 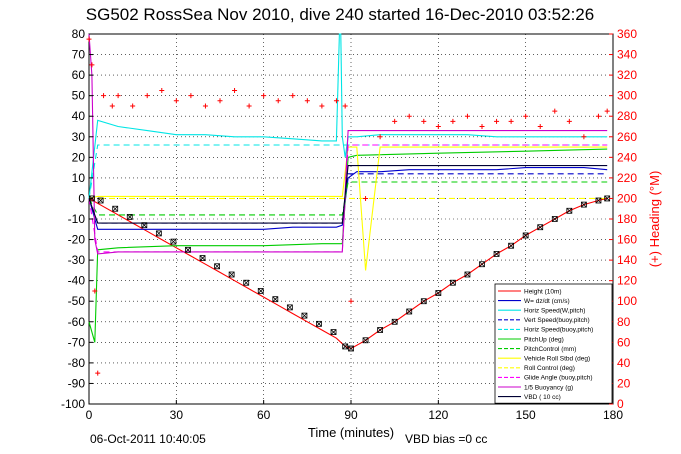 What do you see at coordinates (351, 432) in the screenshot?
I see `x-axis-label: Time (minutes)` at bounding box center [351, 432].